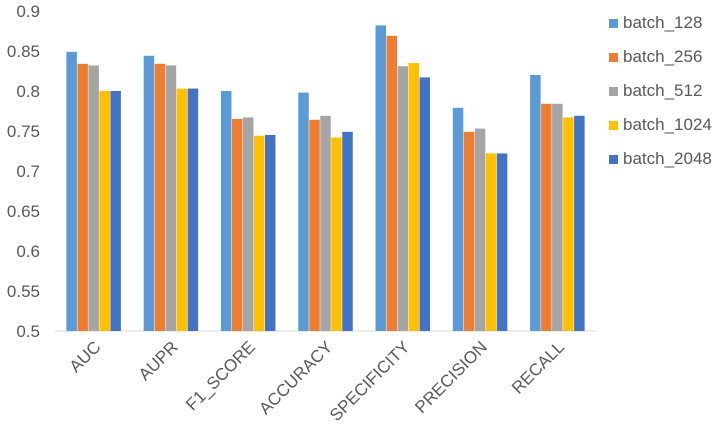 The width and height of the screenshot is (726, 430). I want to click on x-category-label: ACCURACY, so click(295, 377).